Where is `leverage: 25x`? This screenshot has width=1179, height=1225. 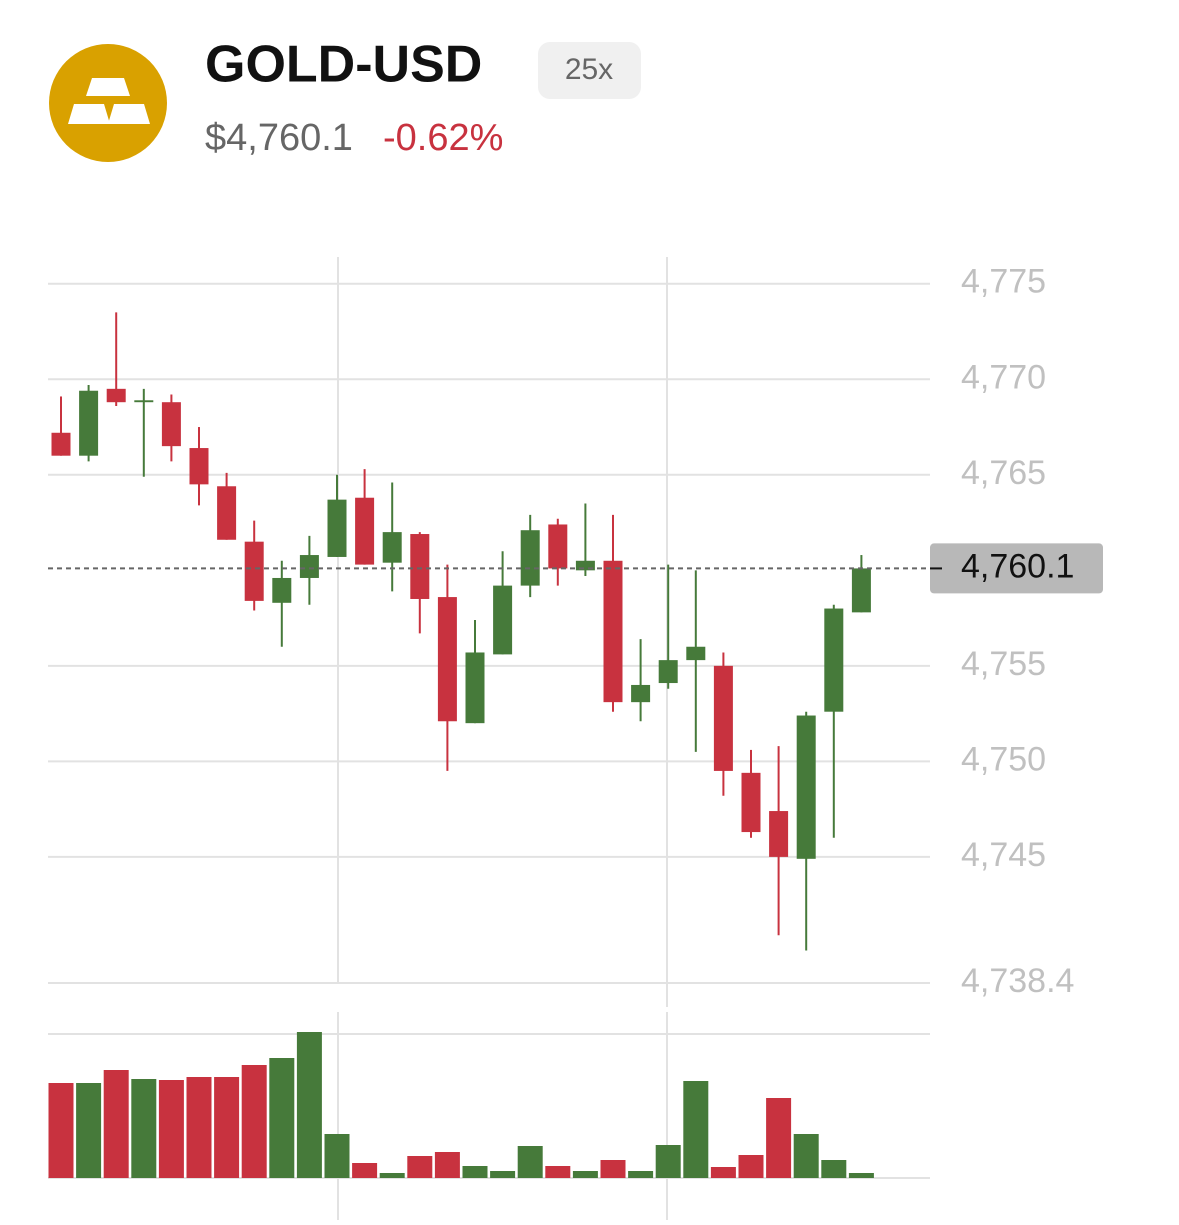 leverage: 25x is located at coordinates (589, 69).